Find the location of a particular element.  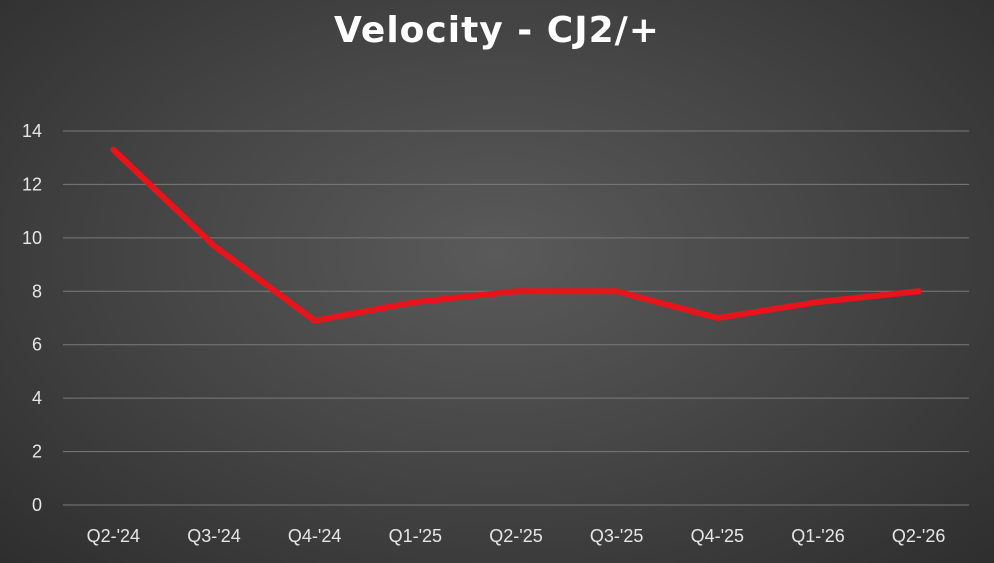

x-tick-label: Q2-'26 is located at coordinates (918, 536).